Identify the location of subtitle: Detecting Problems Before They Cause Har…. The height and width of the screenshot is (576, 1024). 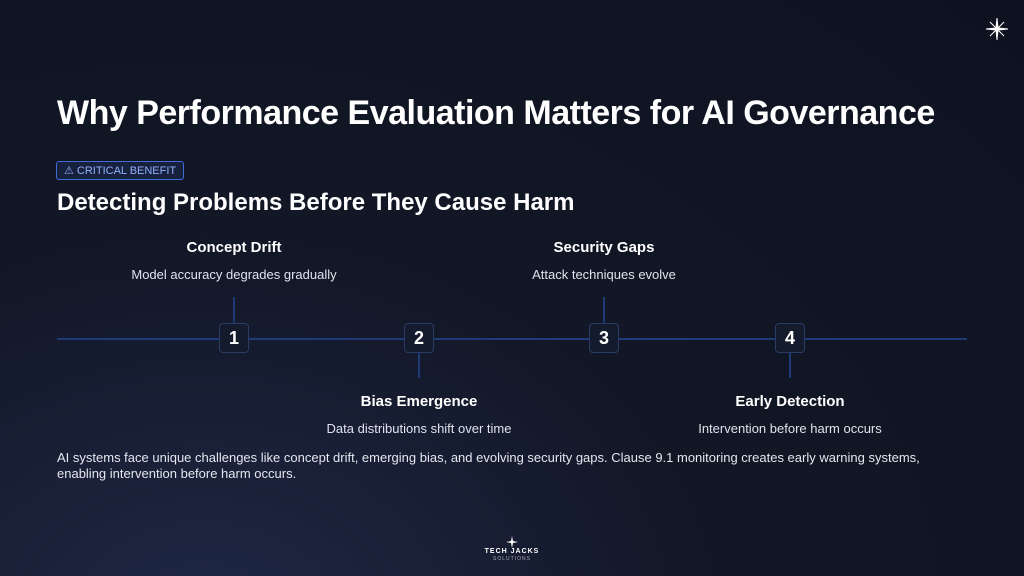
(316, 202).